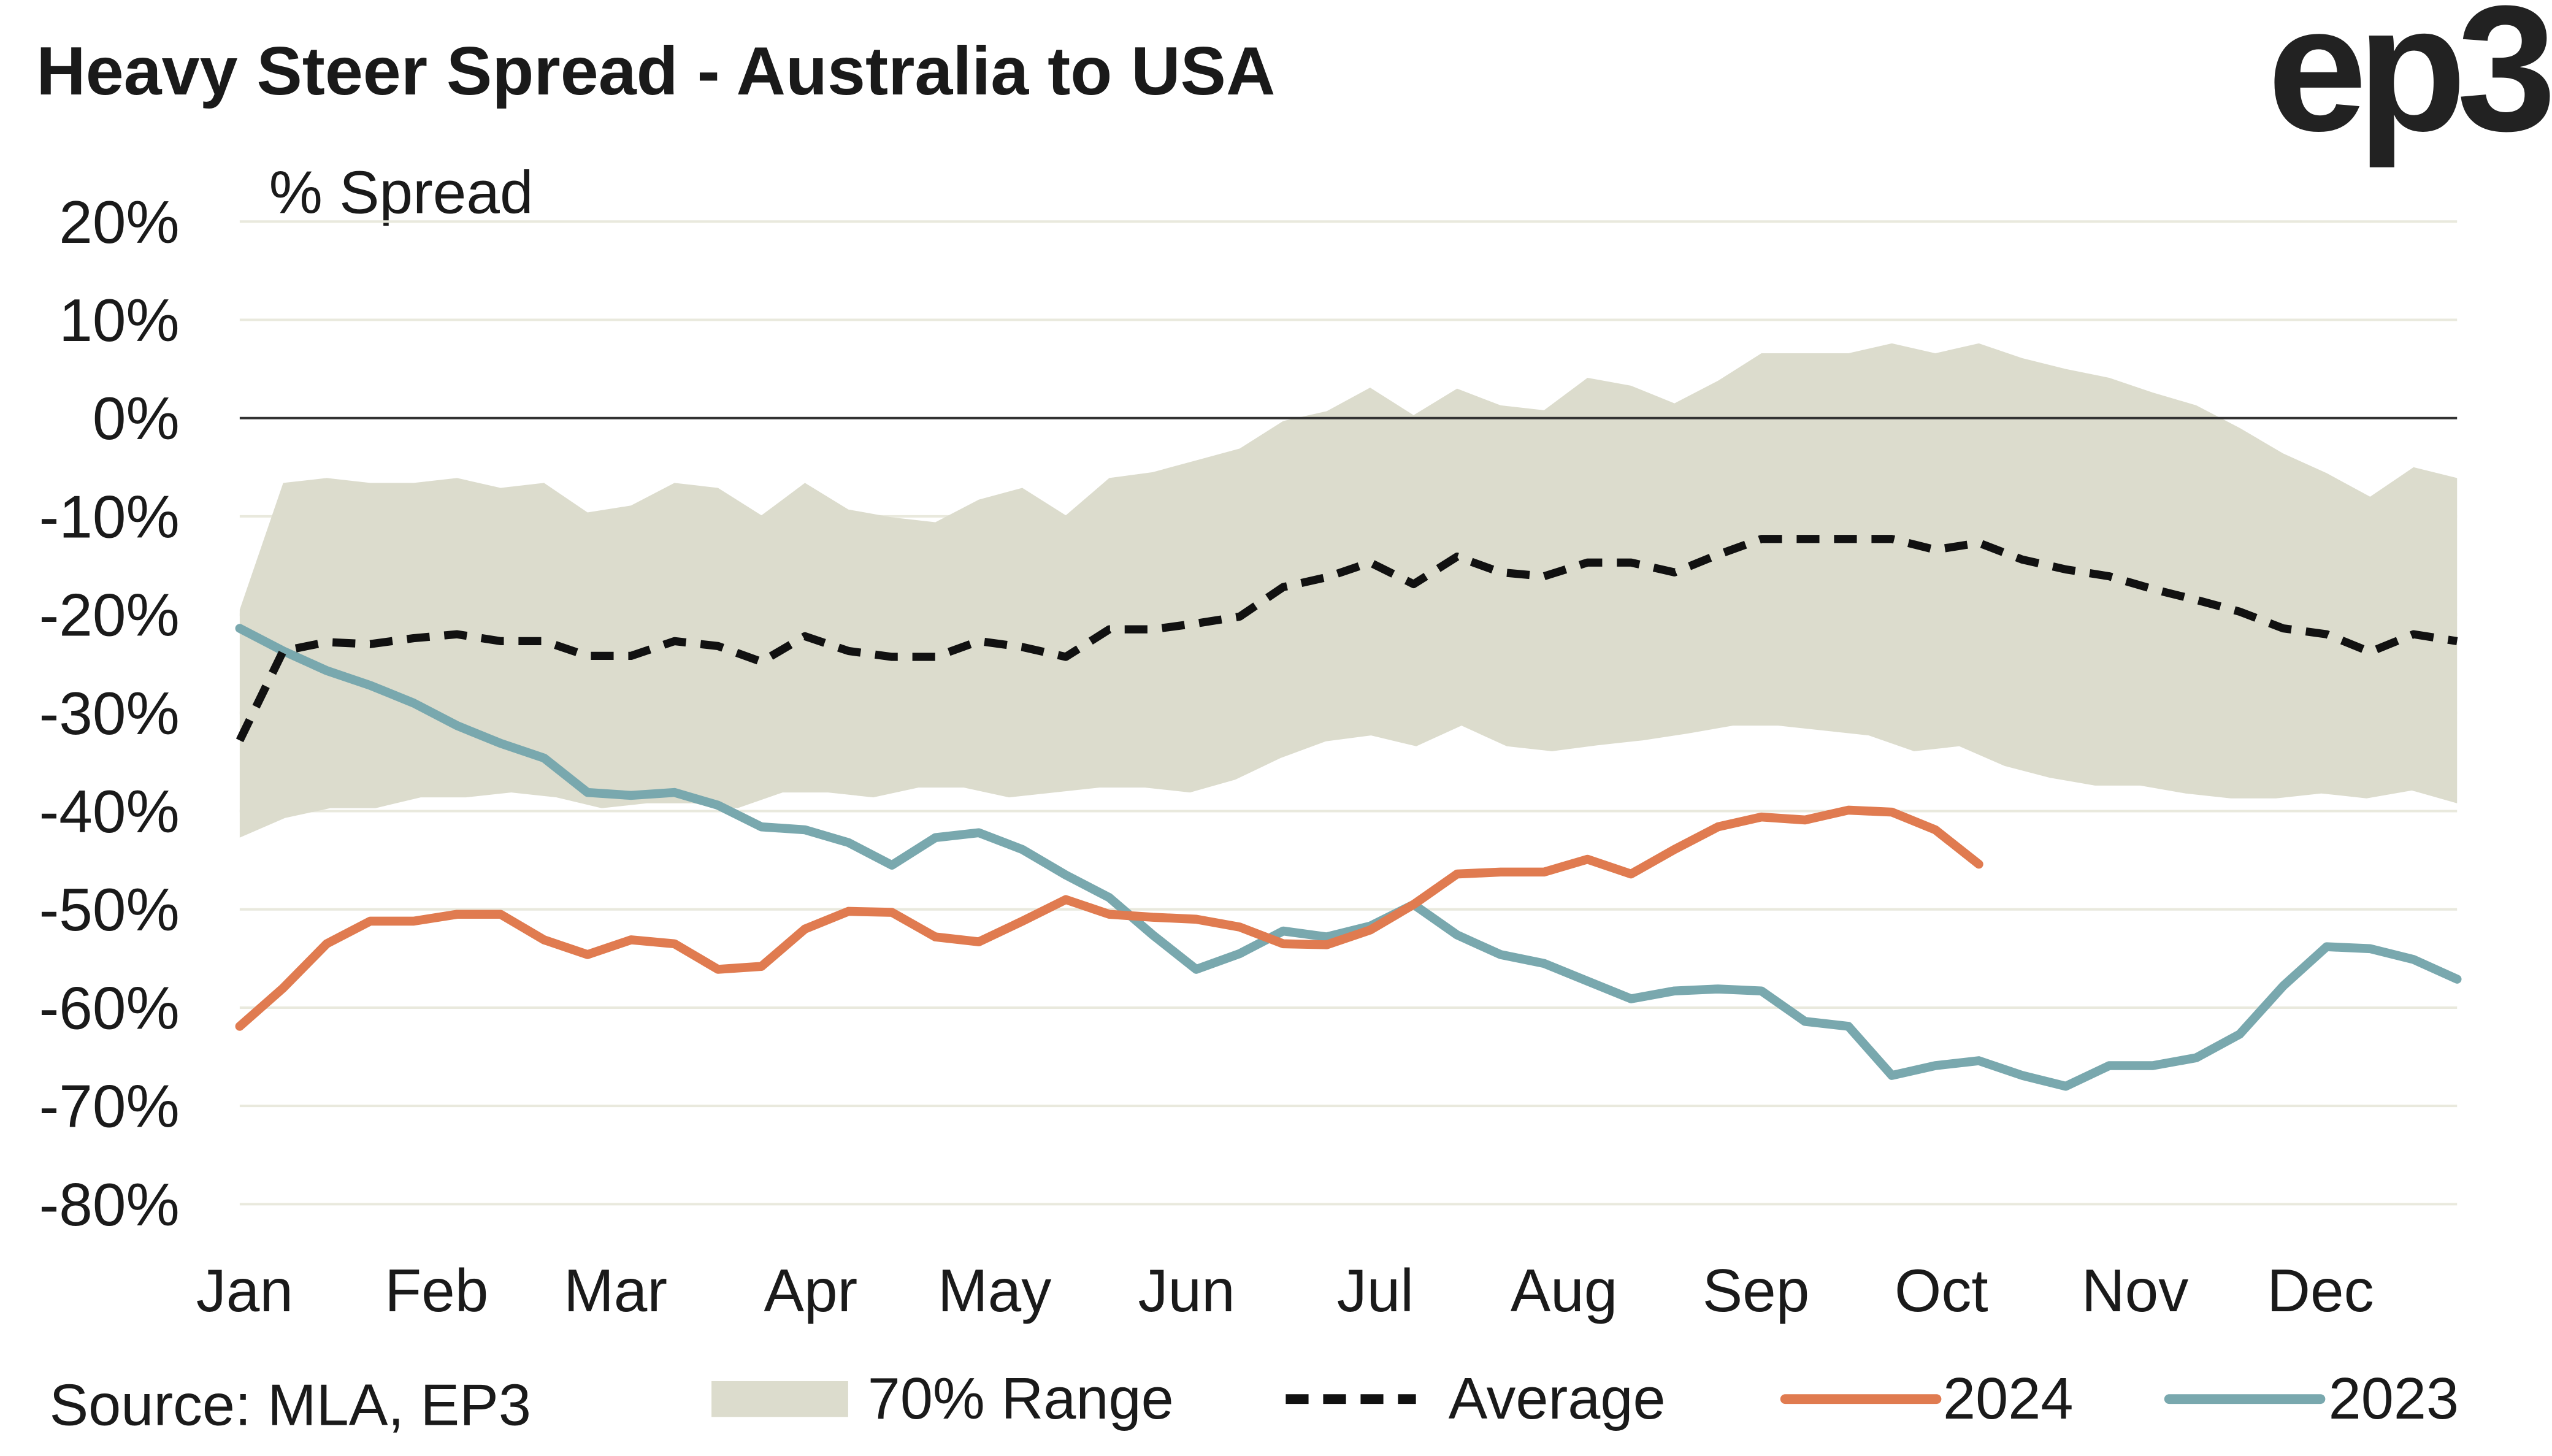 The image size is (2552, 1456). I want to click on x-tick-label: Mar, so click(615, 1290).